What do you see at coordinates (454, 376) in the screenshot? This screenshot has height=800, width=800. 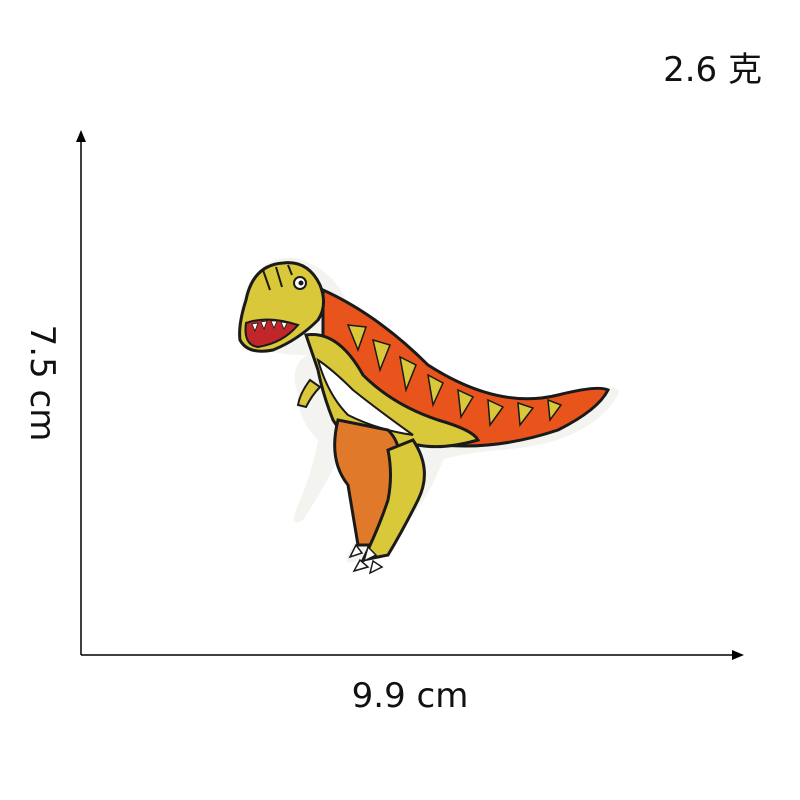 I see `dino-stripes` at bounding box center [454, 376].